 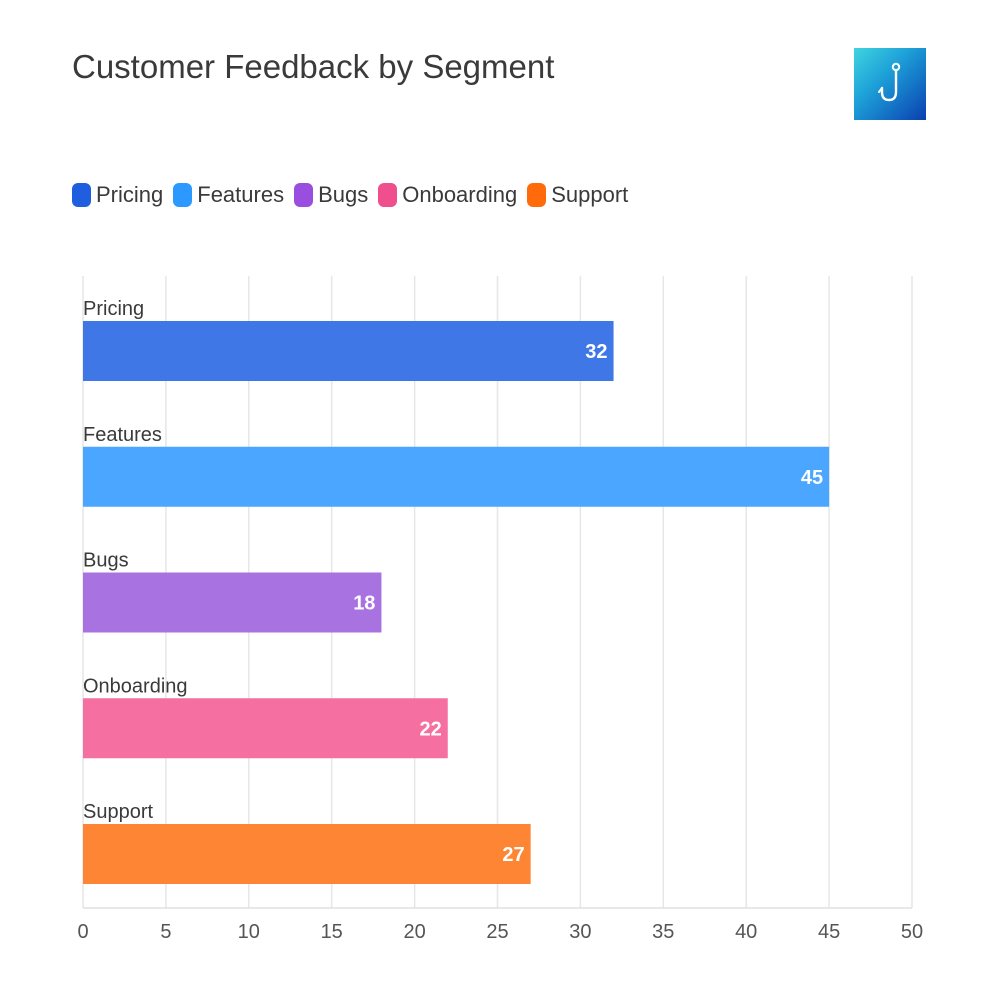 I want to click on x-tick-label: 50, so click(x=912, y=932).